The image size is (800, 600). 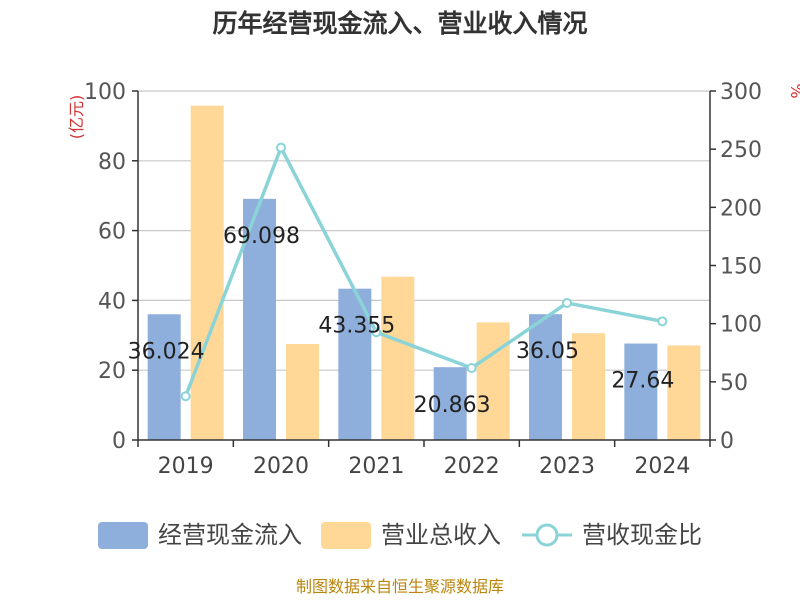 What do you see at coordinates (741, 92) in the screenshot?
I see `right-axis-tick-label: 300` at bounding box center [741, 92].